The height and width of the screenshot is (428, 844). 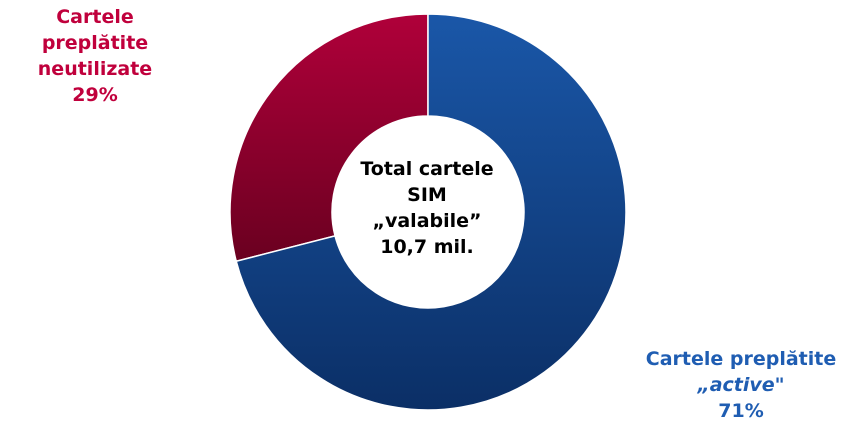 What do you see at coordinates (427, 169) in the screenshot?
I see `center-line-1: Total cartele` at bounding box center [427, 169].